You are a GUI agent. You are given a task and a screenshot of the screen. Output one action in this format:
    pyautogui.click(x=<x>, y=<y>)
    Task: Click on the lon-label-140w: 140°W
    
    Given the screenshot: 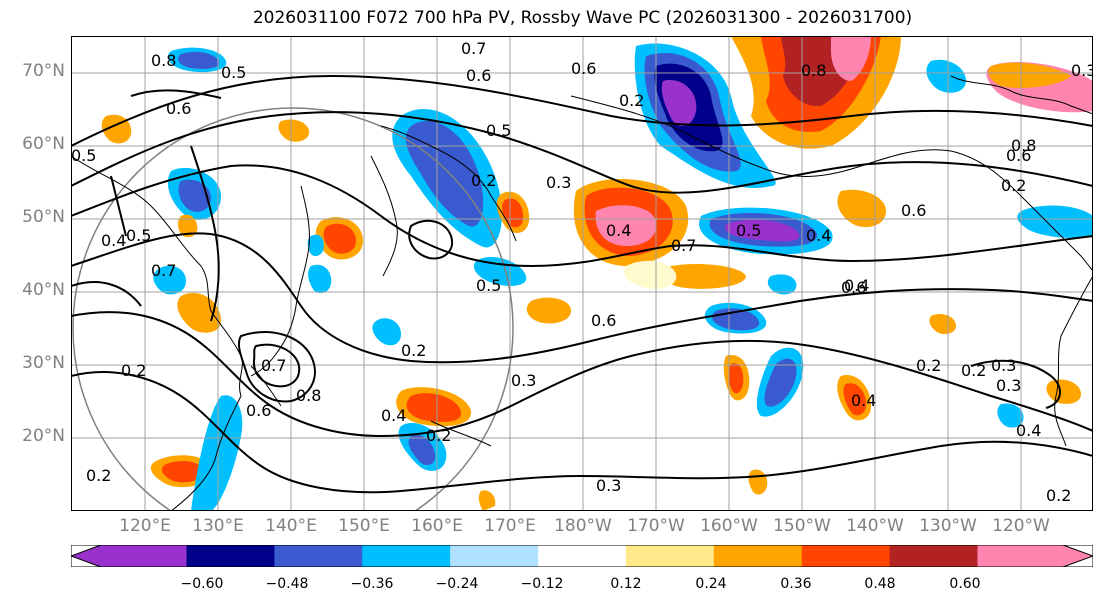 What is the action you would take?
    pyautogui.click(x=875, y=526)
    